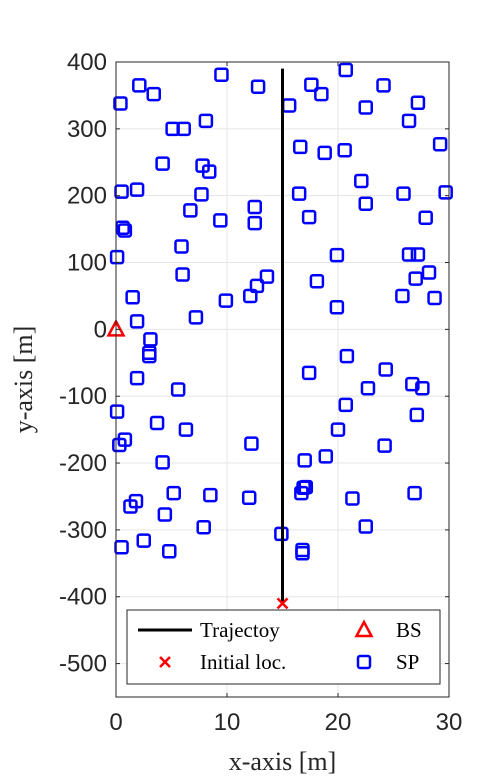 The image size is (498, 783). Describe the element at coordinates (83, 597) in the screenshot. I see `y-tick-label: -400` at that location.